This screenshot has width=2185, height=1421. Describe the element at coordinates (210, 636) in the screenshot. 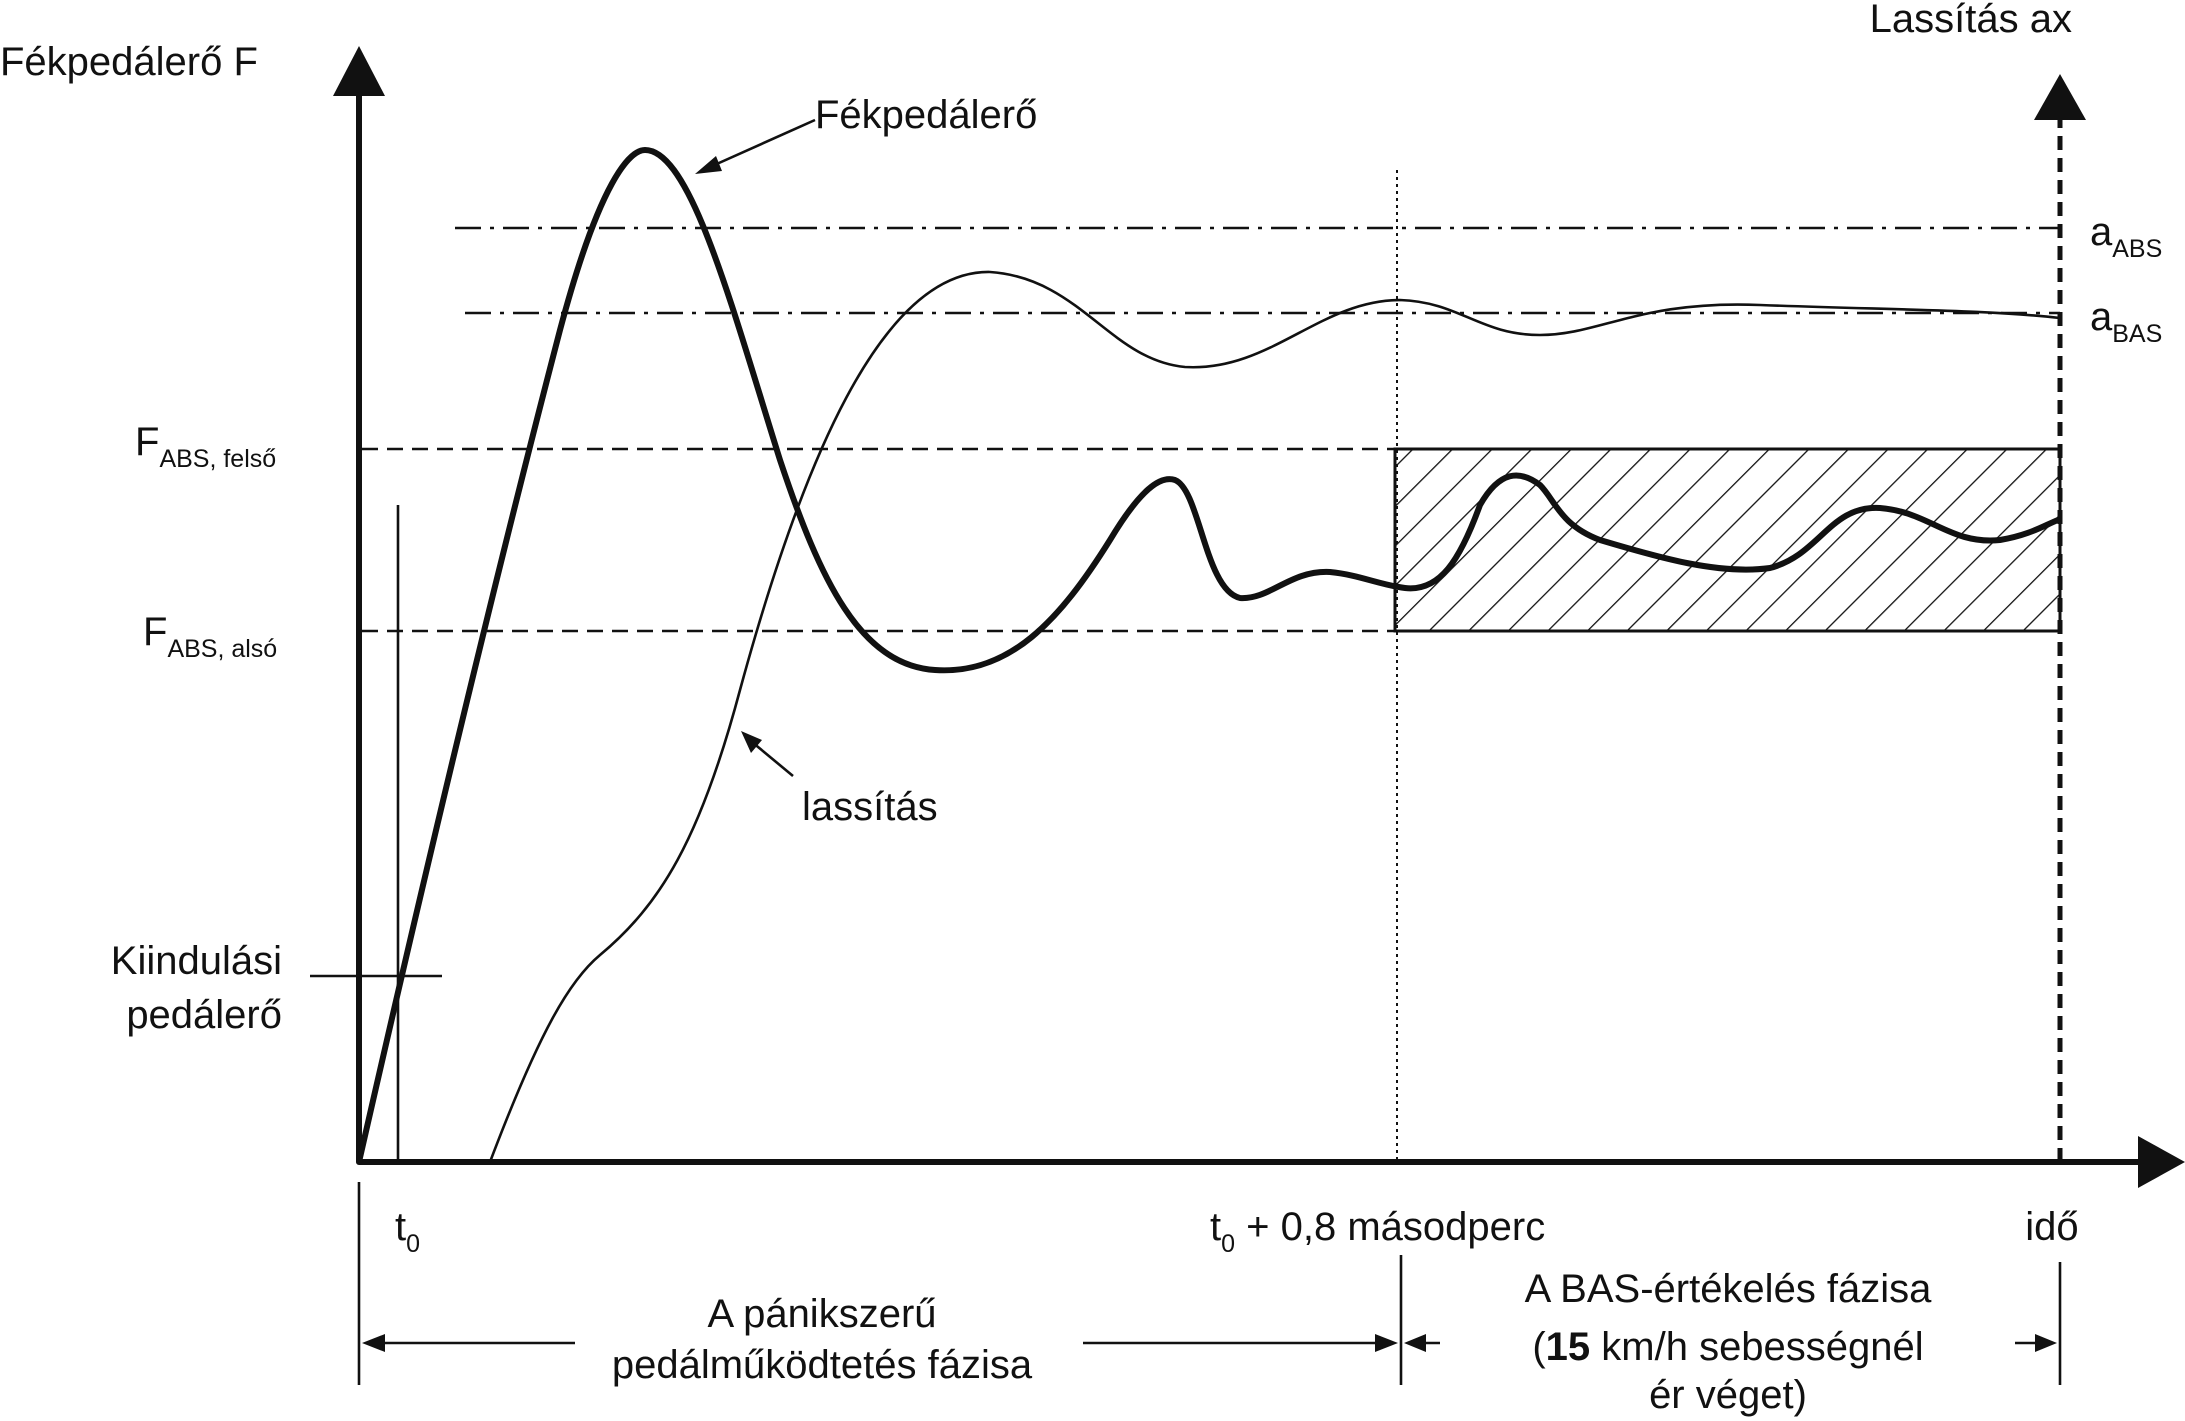

I see `f-abs-lower-label: FABS, alsó` at that location.